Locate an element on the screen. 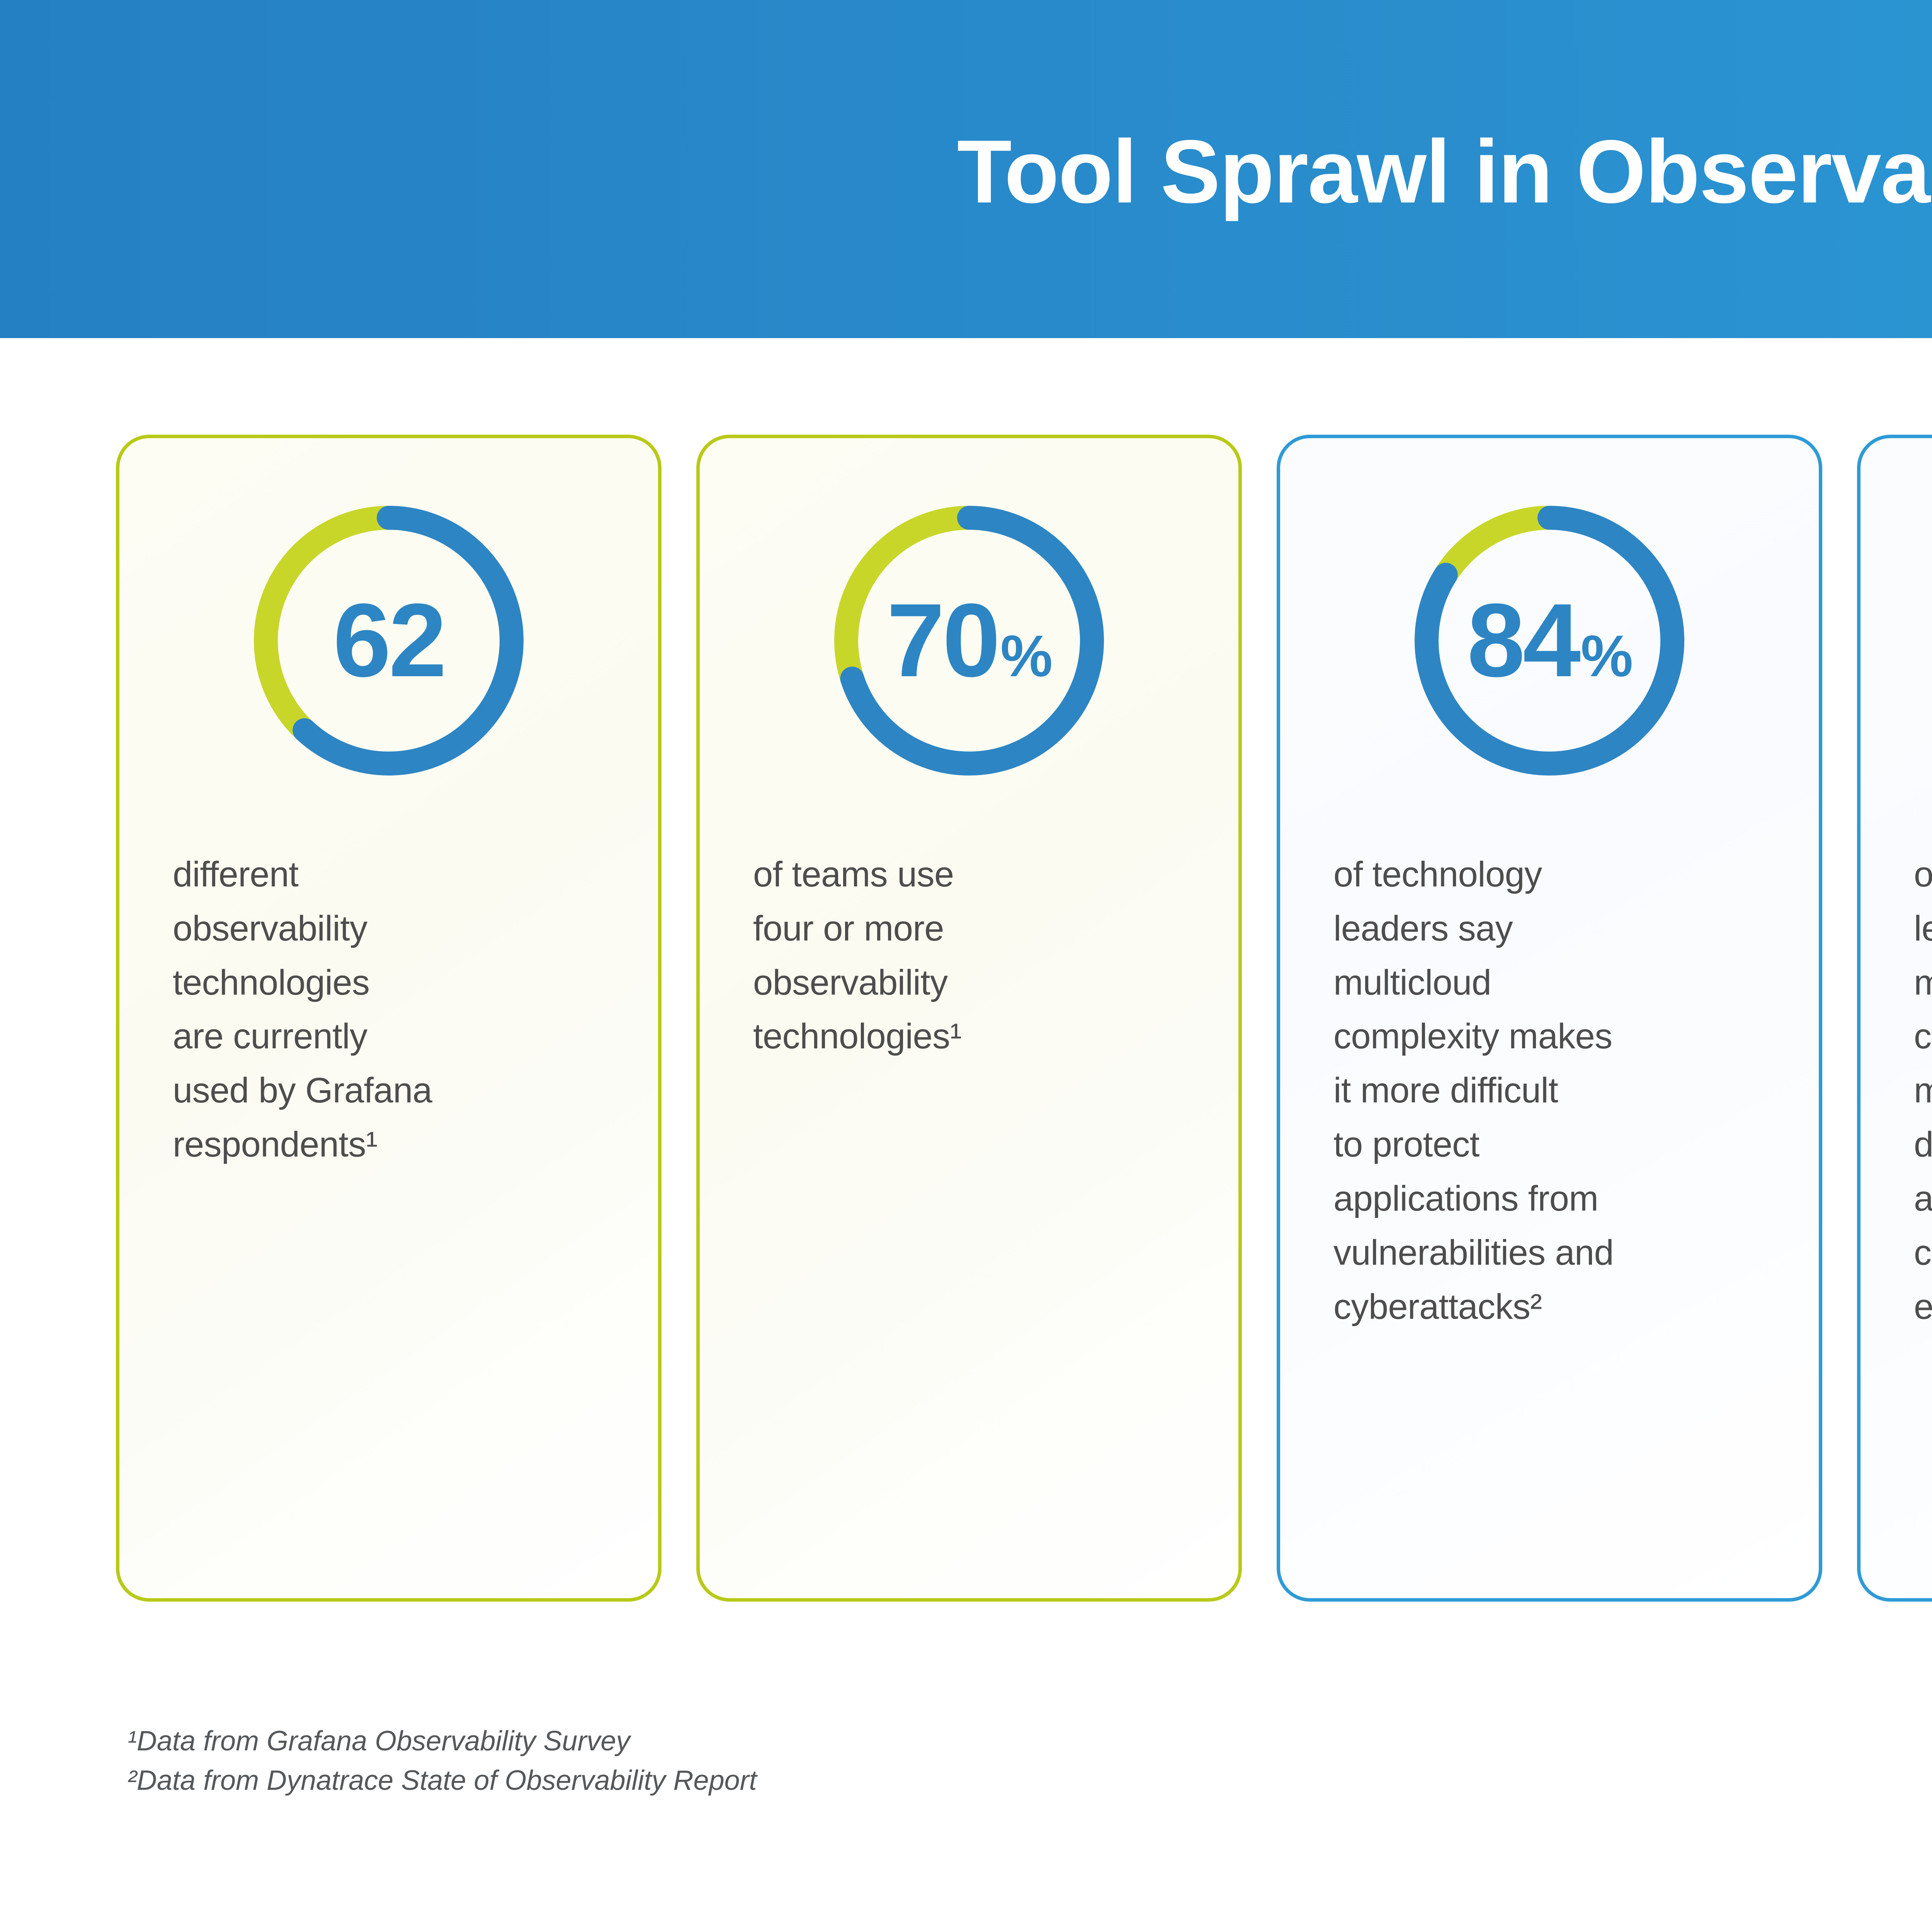  footnote-1: ¹Data from Grafana Observability Survey is located at coordinates (379, 1742).